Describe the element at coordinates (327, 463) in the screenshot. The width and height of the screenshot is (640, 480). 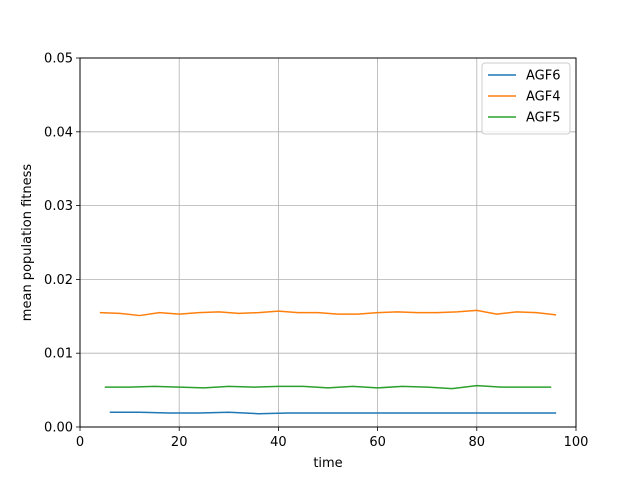
I see `x-axis-label: time` at that location.